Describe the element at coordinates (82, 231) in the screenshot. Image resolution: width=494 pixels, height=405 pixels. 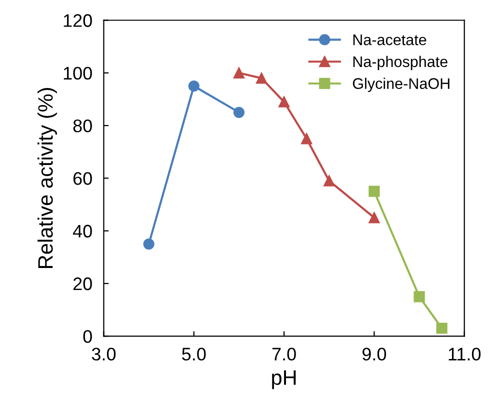
I see `y-tick-label: 40` at that location.